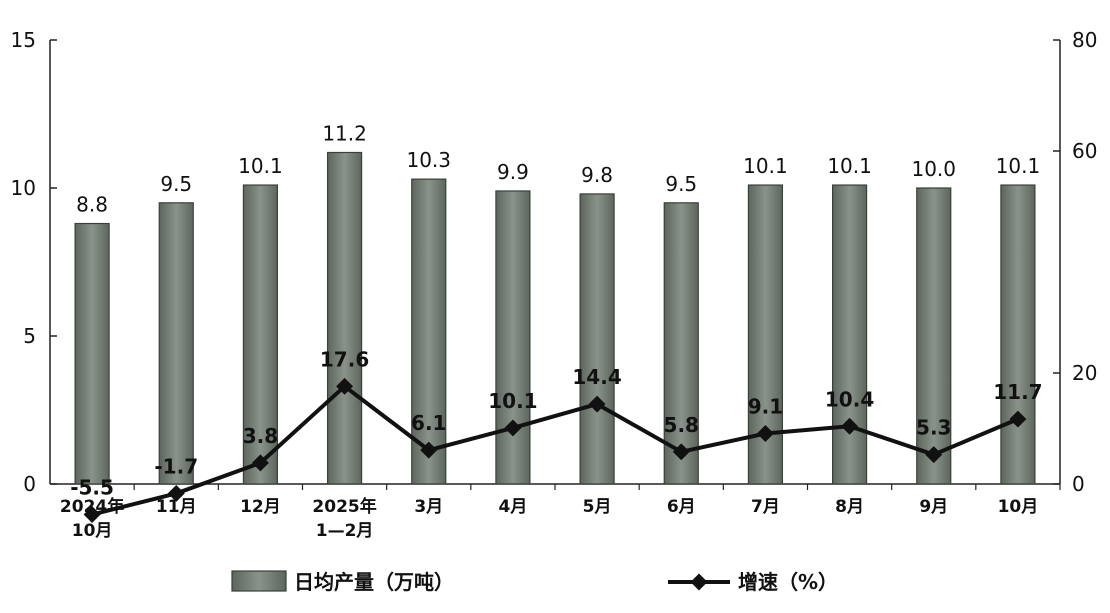 The image size is (1110, 613). I want to click on growth-value-label: 5.8, so click(681, 425).